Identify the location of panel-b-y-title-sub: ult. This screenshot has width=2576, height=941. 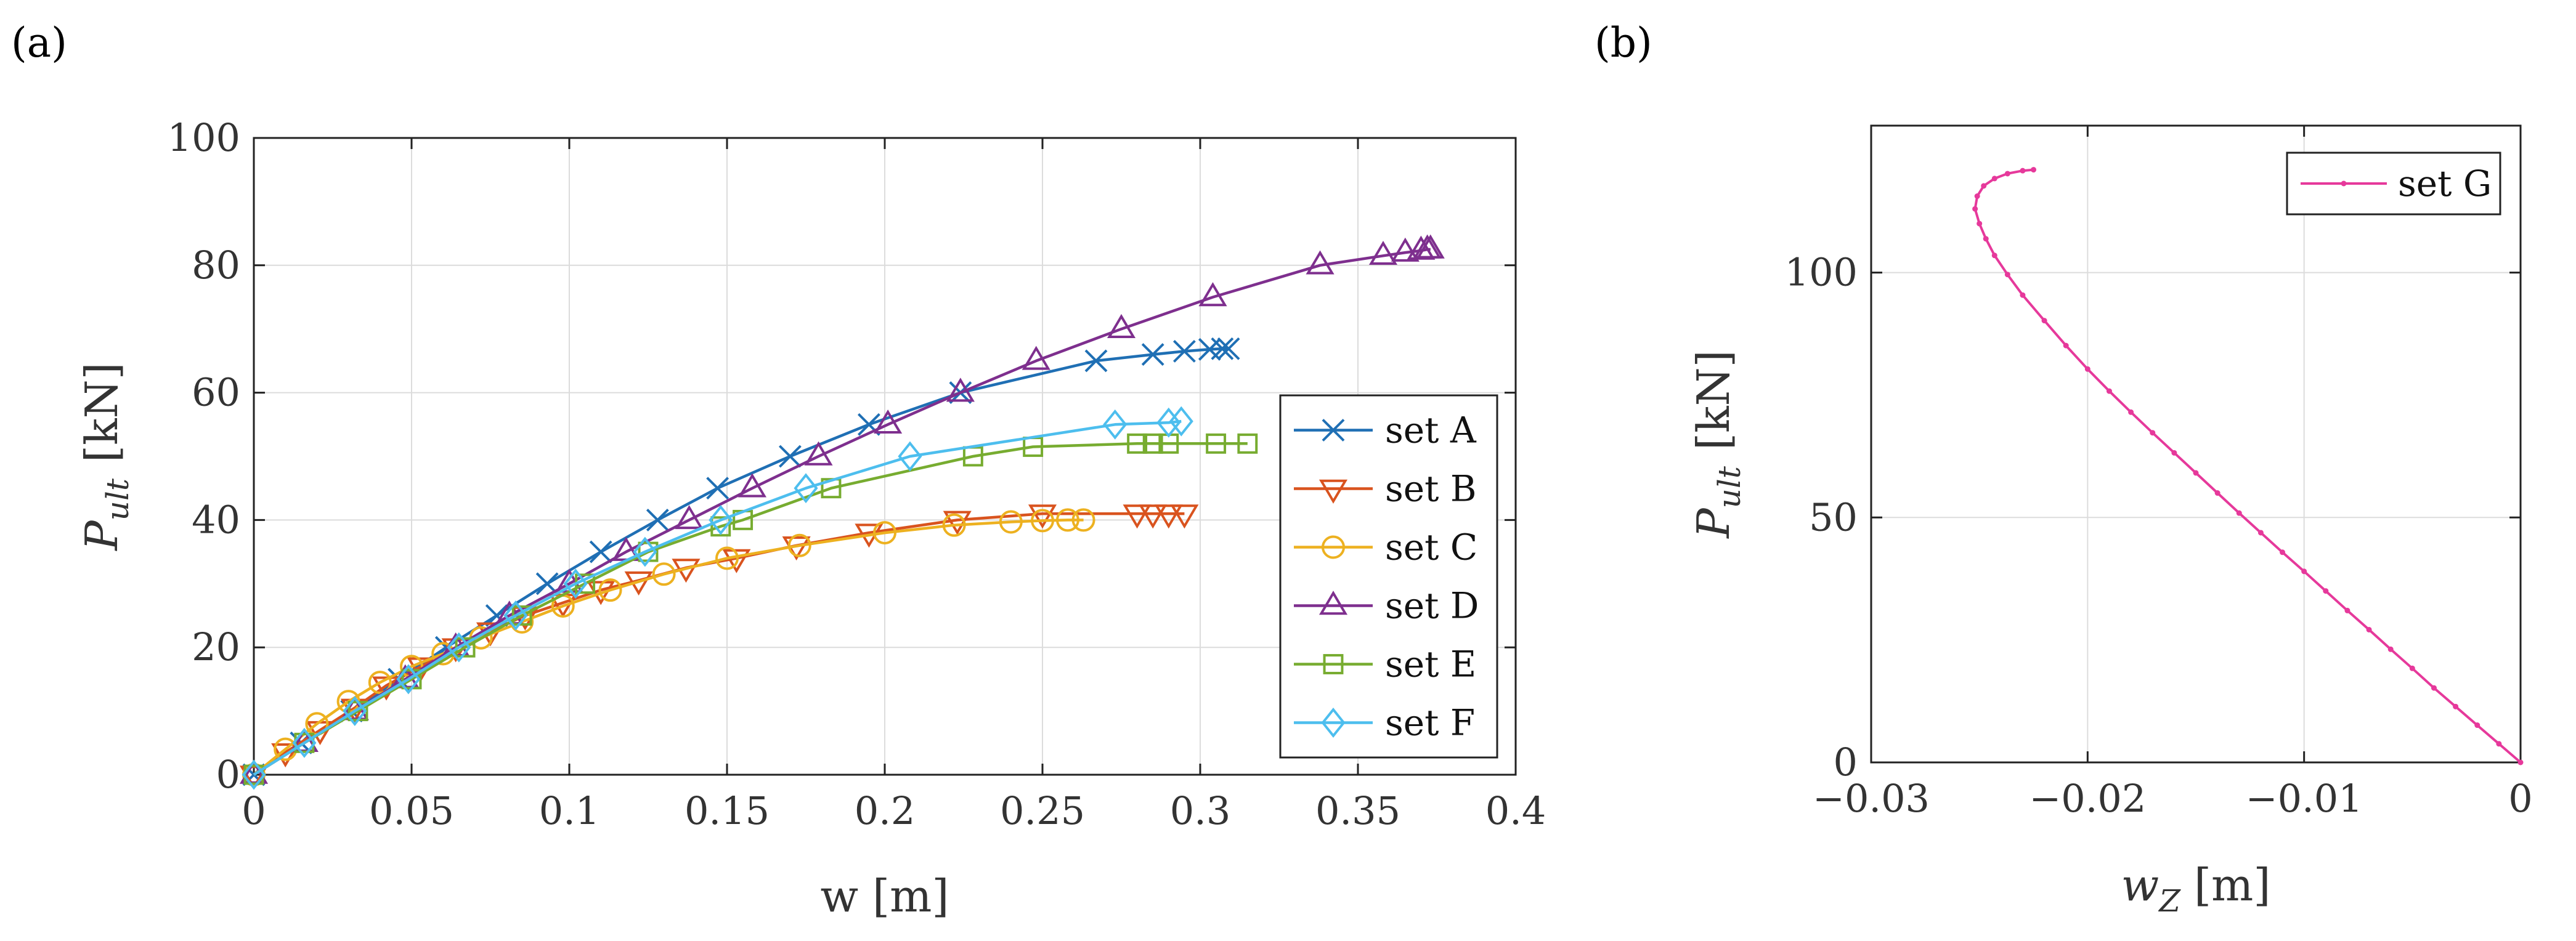
(1729, 487).